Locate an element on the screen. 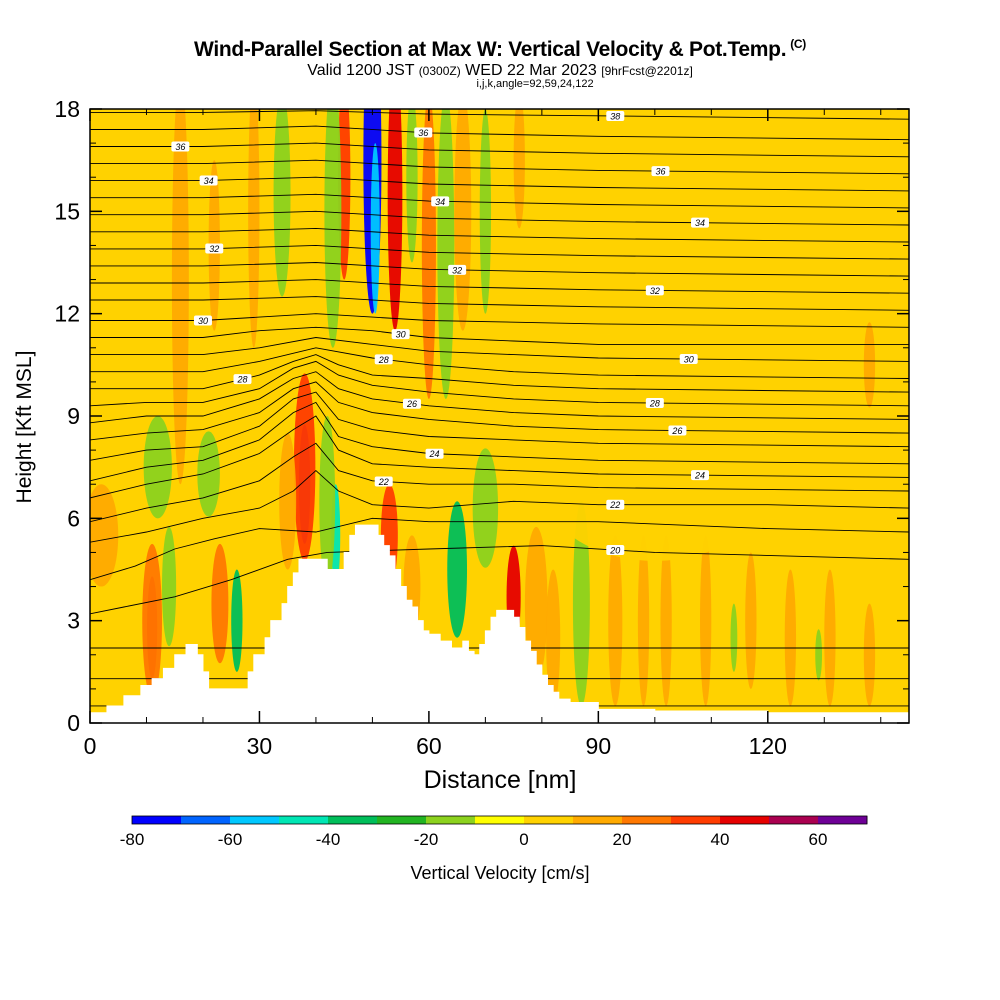 This screenshot has width=1000, height=1000. x-tick-label: 60 is located at coordinates (429, 746).